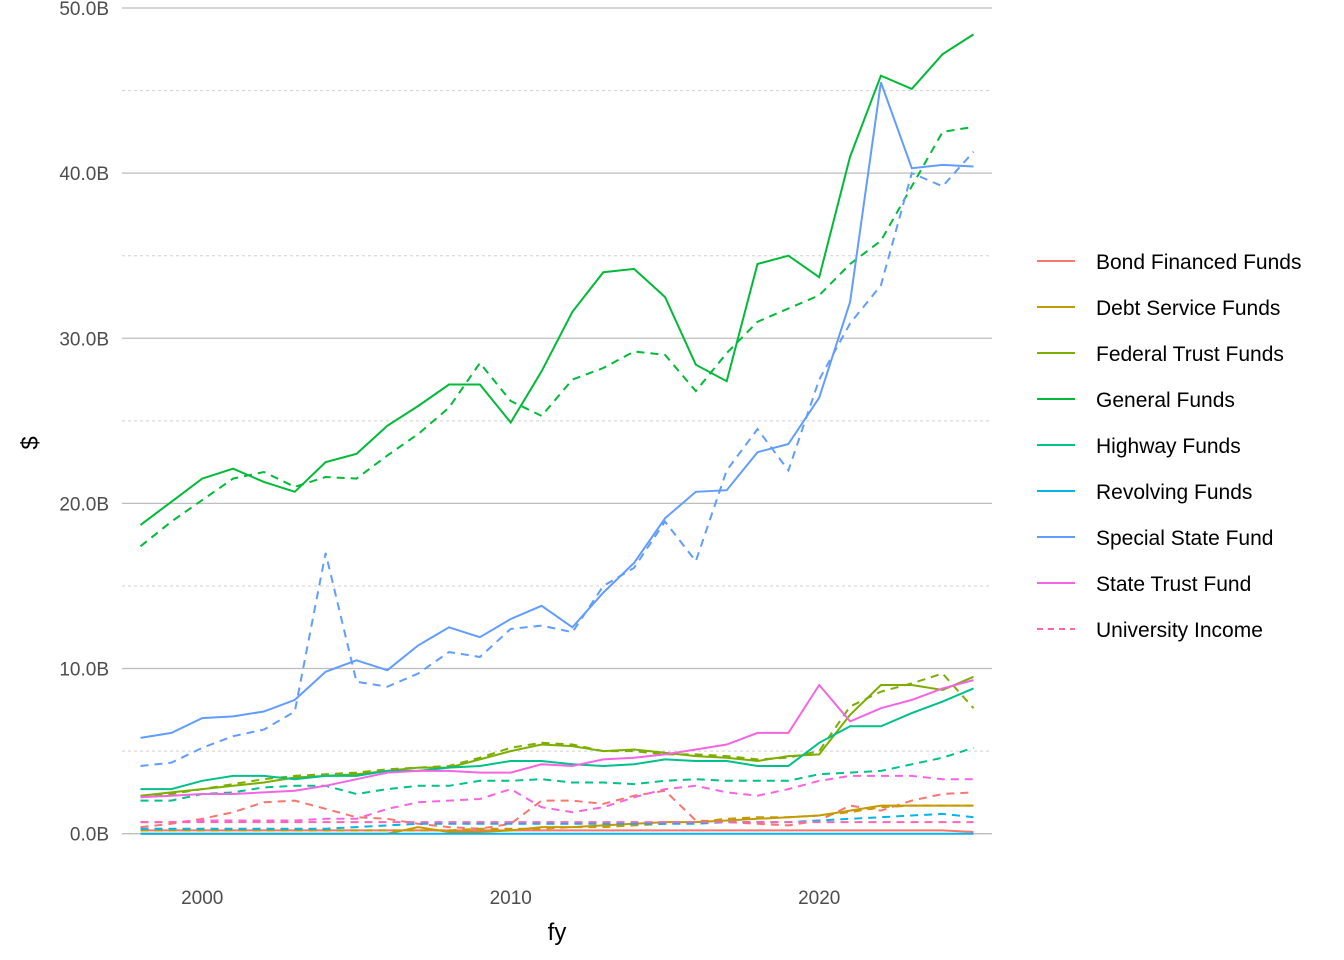 The image size is (1344, 960). I want to click on legend-label-revolving-funds: Revolving Funds, so click(1174, 492).